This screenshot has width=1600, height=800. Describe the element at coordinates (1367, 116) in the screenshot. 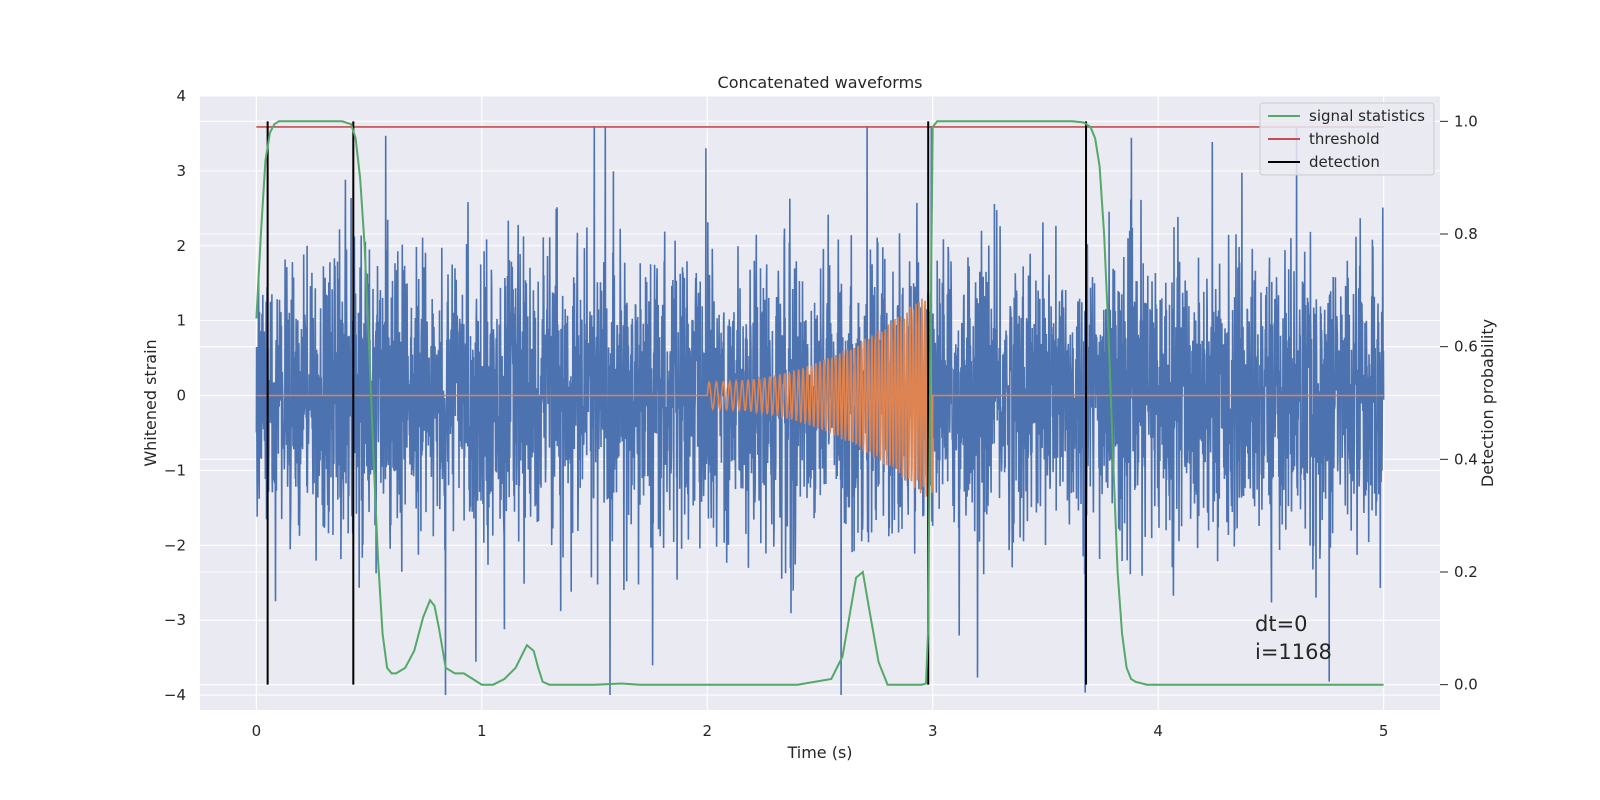

I see `legend-label-signal-statistics: signal statistics` at that location.